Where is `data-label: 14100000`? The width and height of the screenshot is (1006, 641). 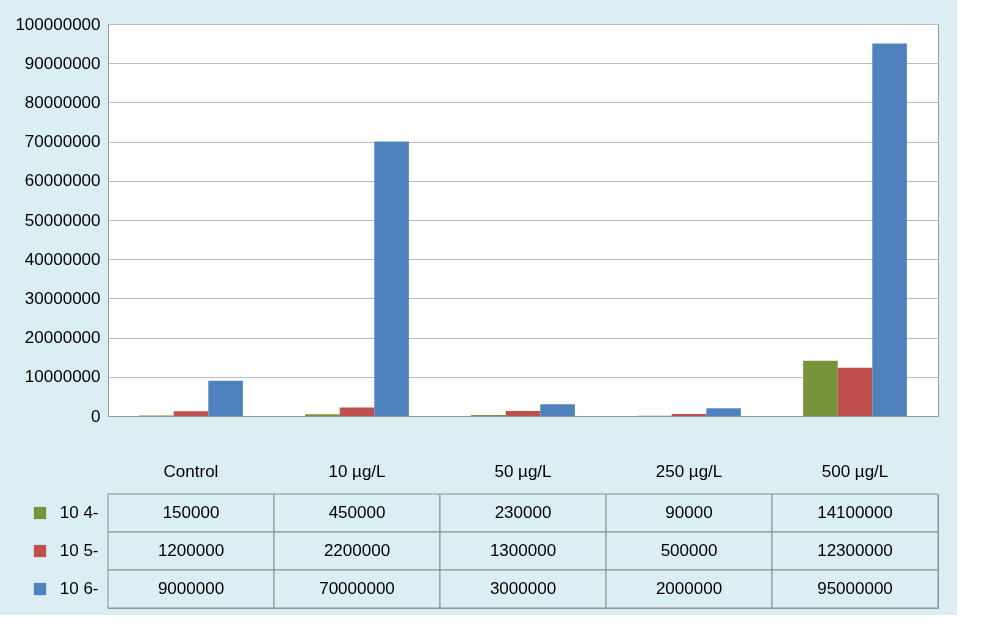 data-label: 14100000 is located at coordinates (855, 512).